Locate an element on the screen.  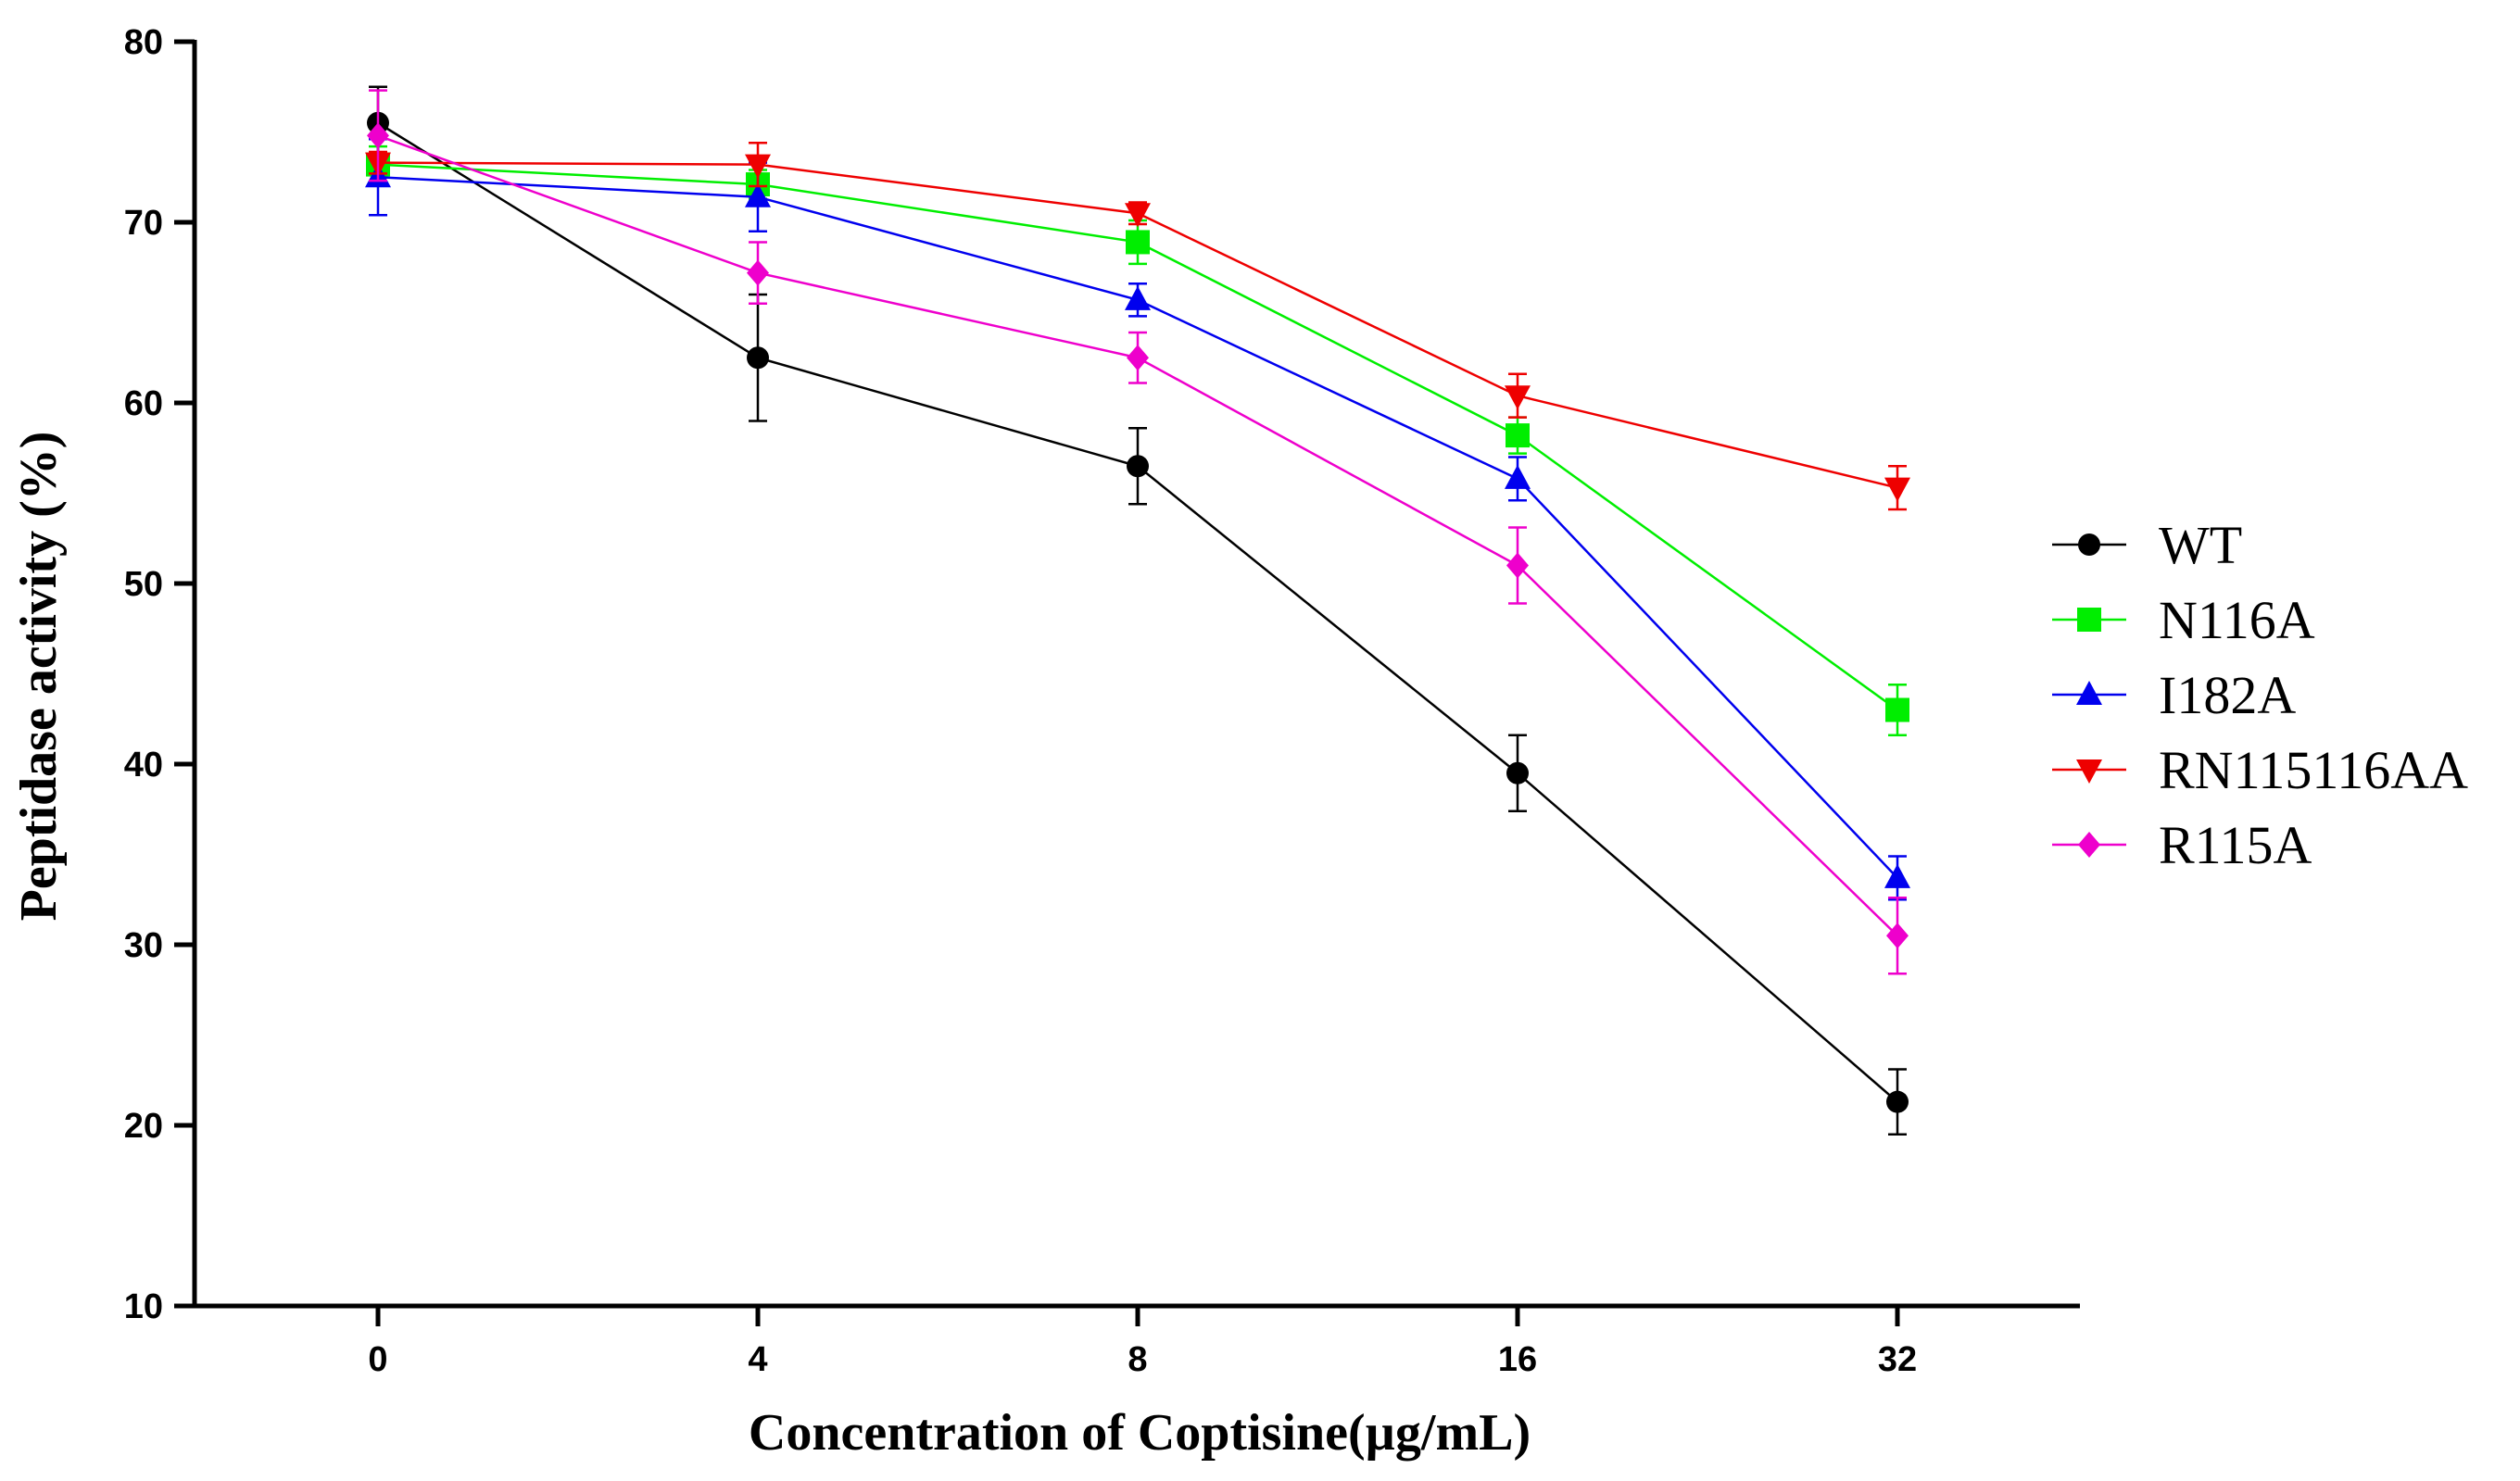
y-tick-label: 30 is located at coordinates (143, 945).